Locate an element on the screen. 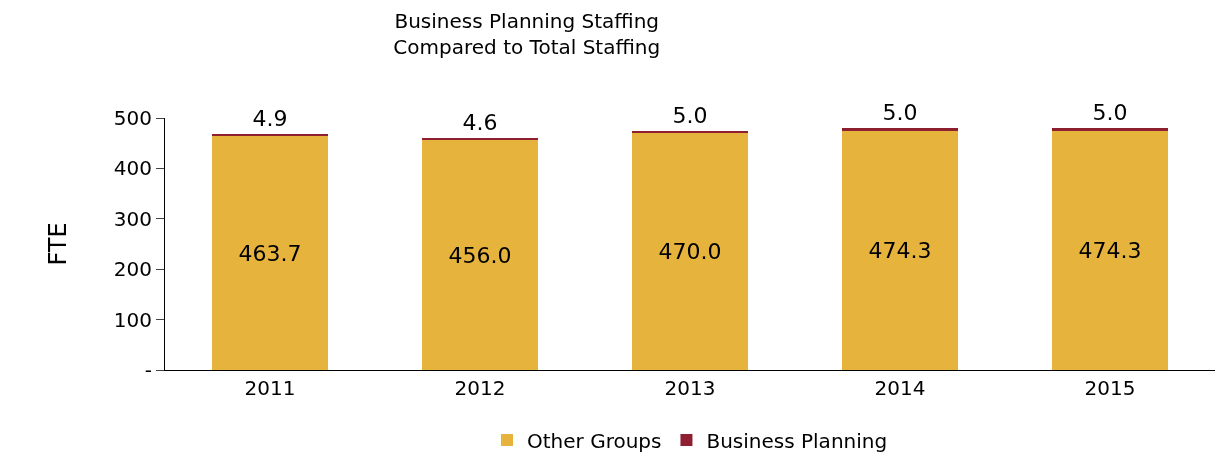 The width and height of the screenshot is (1225, 470). y-tick-label: 400 is located at coordinates (132, 168).